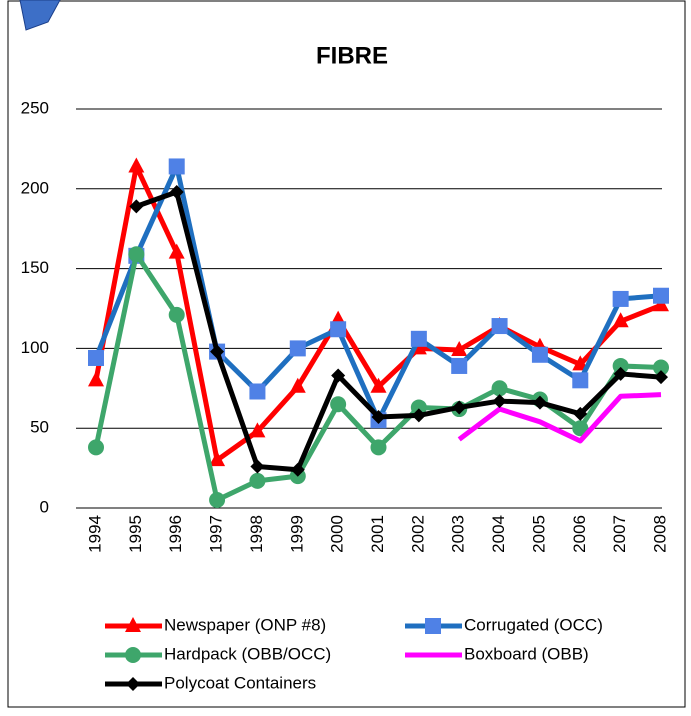  I want to click on legend-label: Hardpack (OBB/OCC), so click(247, 653).